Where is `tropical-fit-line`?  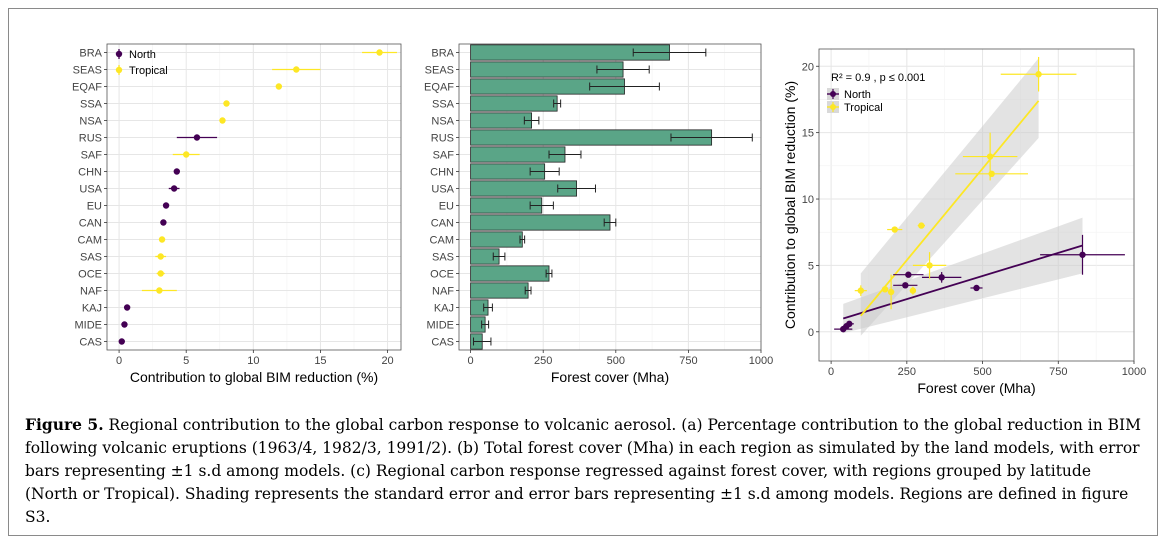 tropical-fit-line is located at coordinates (950, 208).